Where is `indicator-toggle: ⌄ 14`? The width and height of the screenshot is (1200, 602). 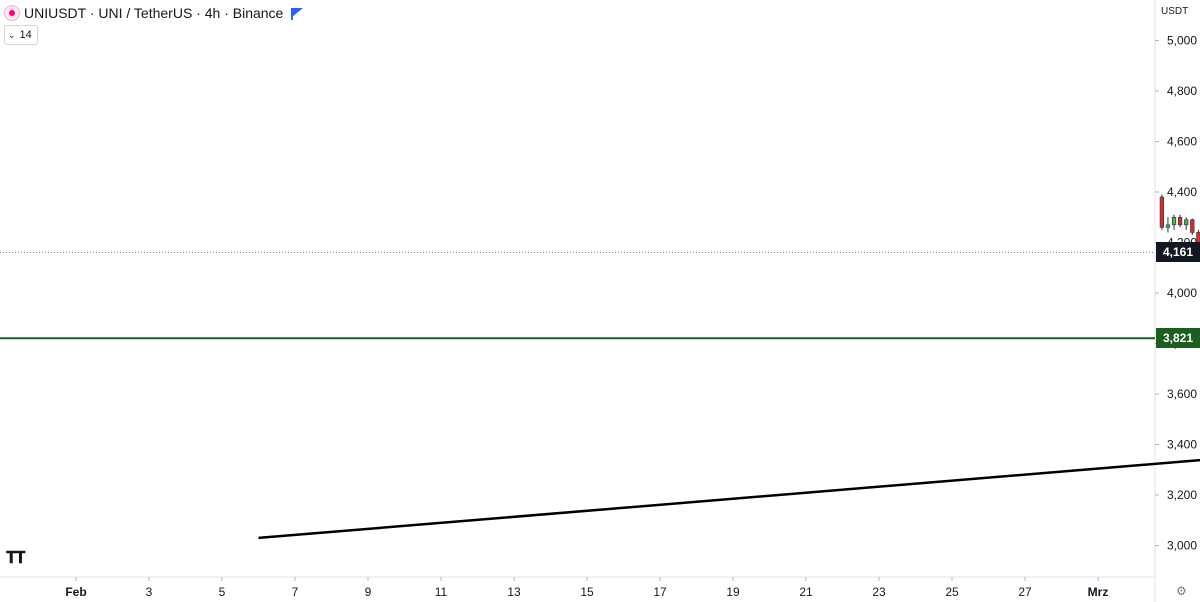 indicator-toggle: ⌄ 14 is located at coordinates (21, 35).